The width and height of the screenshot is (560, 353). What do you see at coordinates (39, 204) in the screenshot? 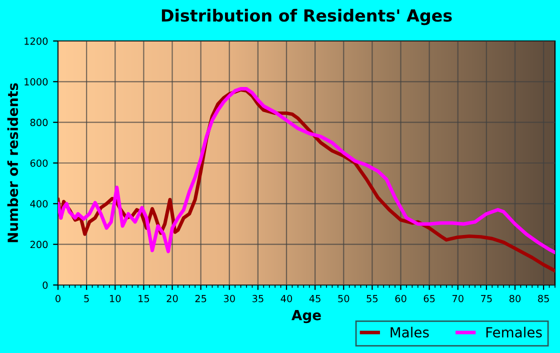
I see `y-tick-label: 400` at bounding box center [39, 204].